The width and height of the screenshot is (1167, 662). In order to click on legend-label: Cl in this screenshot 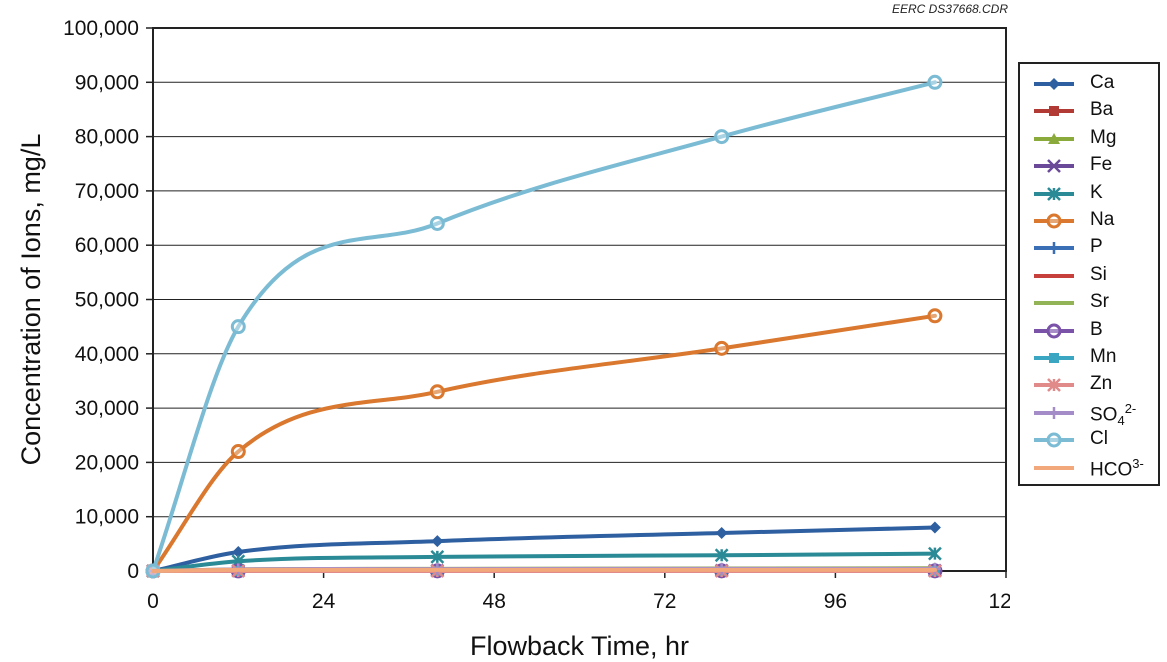, I will do `click(1099, 439)`.